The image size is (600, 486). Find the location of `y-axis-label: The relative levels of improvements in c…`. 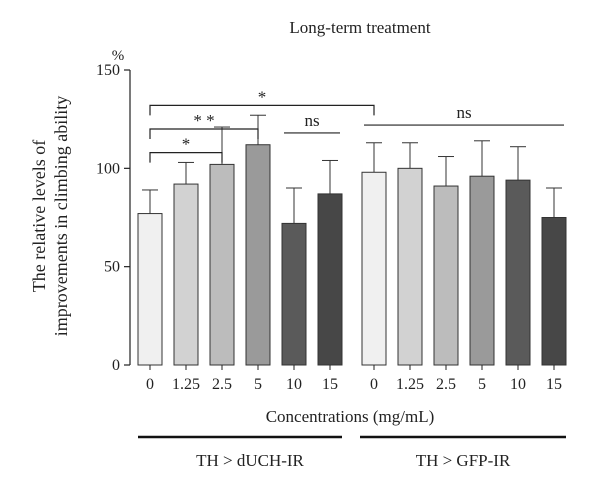

y-axis-label: The relative levels of improvements in c… is located at coordinates (50, 216).